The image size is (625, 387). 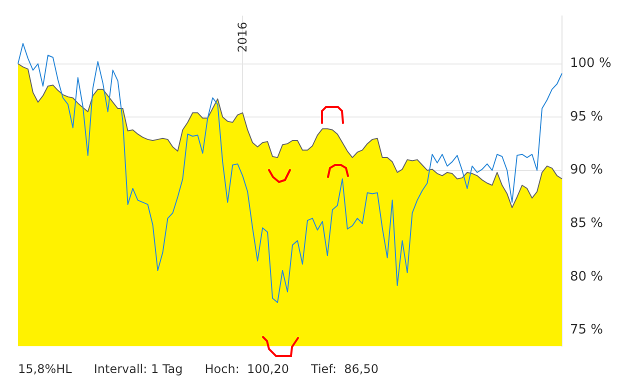 I want to click on text: Hoch: 100,20, so click(x=246, y=369).